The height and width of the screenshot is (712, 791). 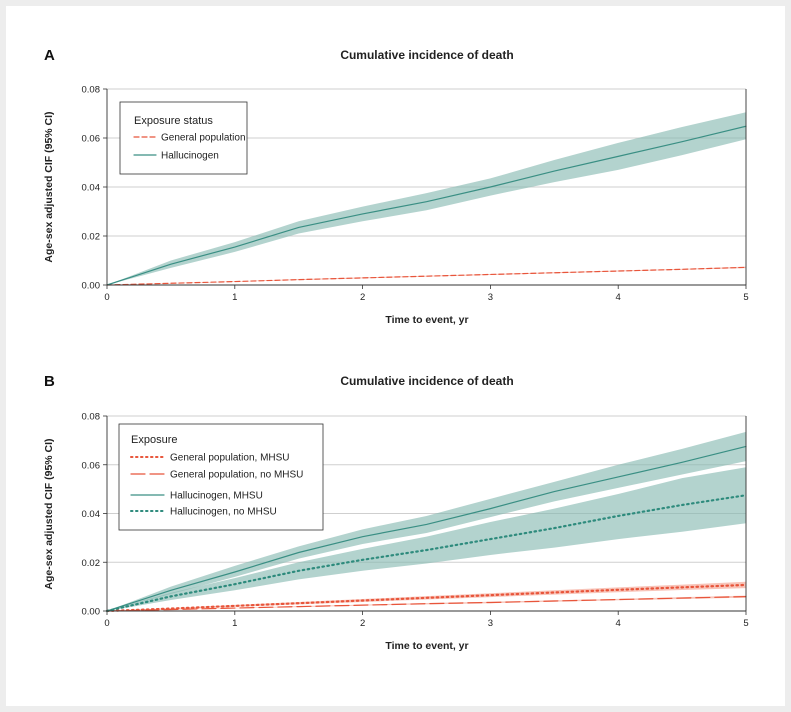 I want to click on y-ticks-b: 0.00 0.02 0.04 0.06 0.08, so click(x=94, y=515).